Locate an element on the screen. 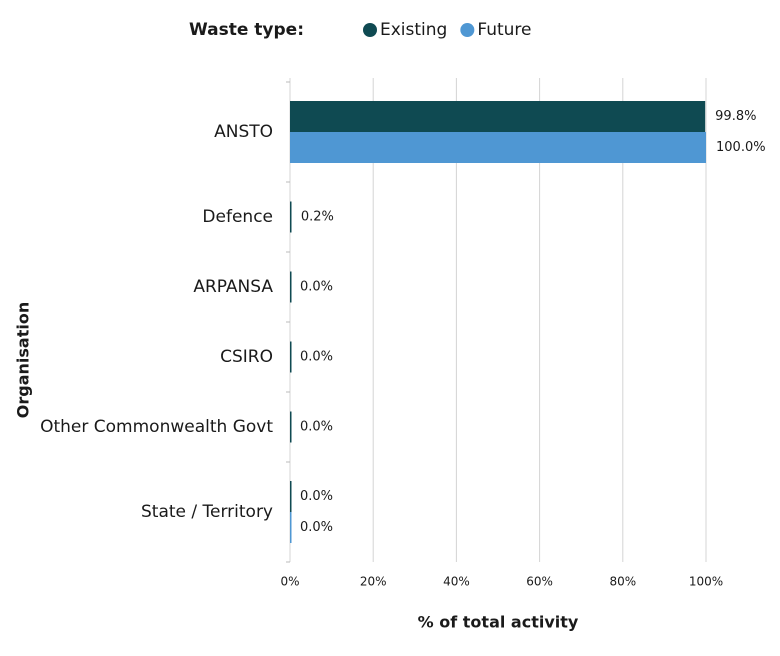 Image resolution: width=780 pixels, height=656 pixels. legend-title: Waste type: is located at coordinates (246, 30).